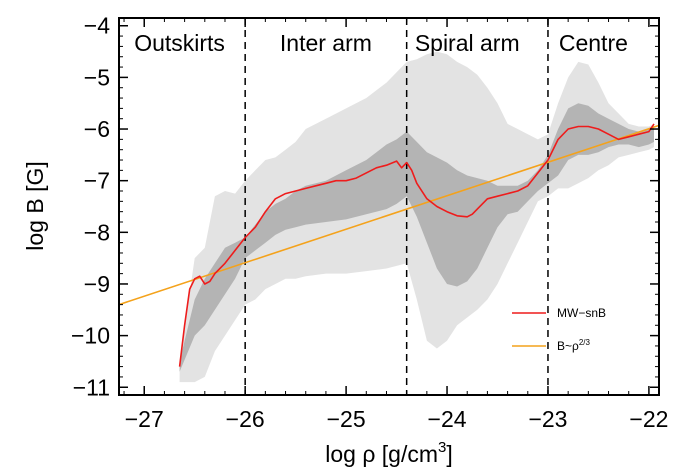 This screenshot has height=473, width=678. What do you see at coordinates (97, 181) in the screenshot?
I see `y-tick-label: −7` at bounding box center [97, 181].